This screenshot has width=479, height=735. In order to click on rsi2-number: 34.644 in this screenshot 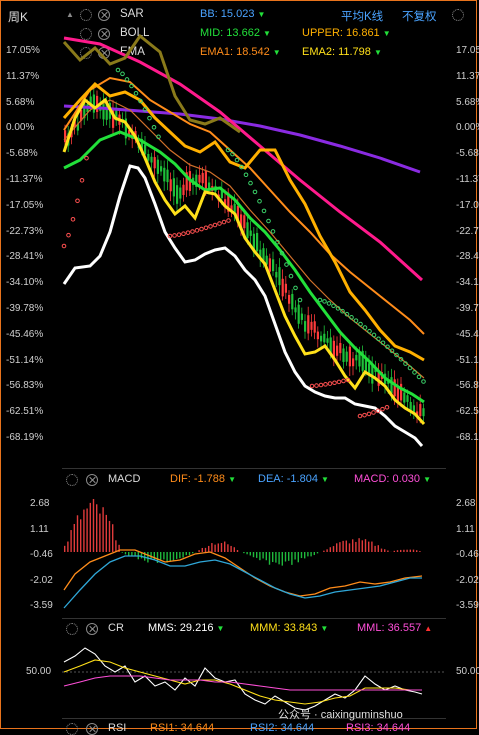, I will do `click(298, 728)`.